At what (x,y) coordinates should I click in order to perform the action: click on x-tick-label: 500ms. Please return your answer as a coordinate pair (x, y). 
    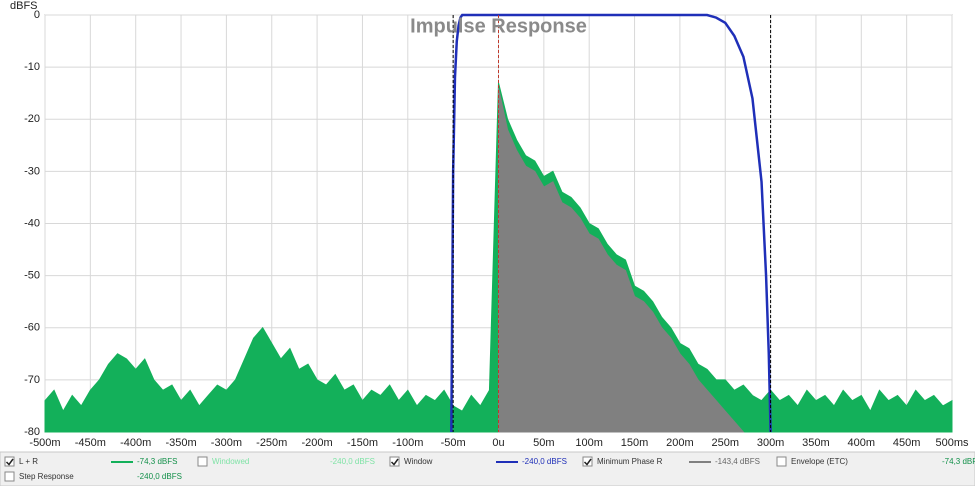
    Looking at the image, I should click on (952, 443).